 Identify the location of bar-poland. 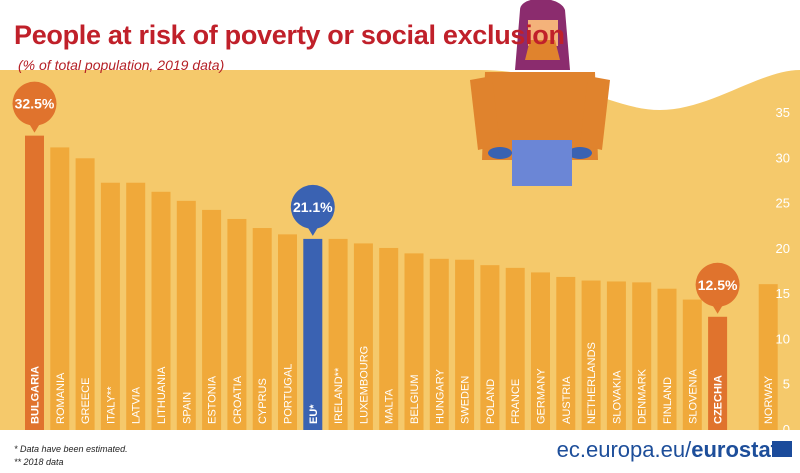
(490, 347).